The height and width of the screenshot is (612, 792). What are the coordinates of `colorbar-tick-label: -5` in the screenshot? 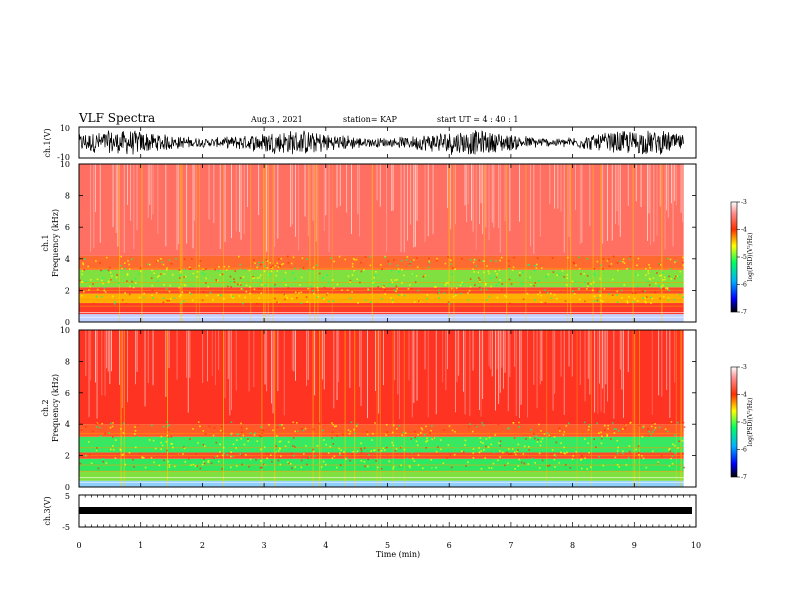 It's located at (744, 422).